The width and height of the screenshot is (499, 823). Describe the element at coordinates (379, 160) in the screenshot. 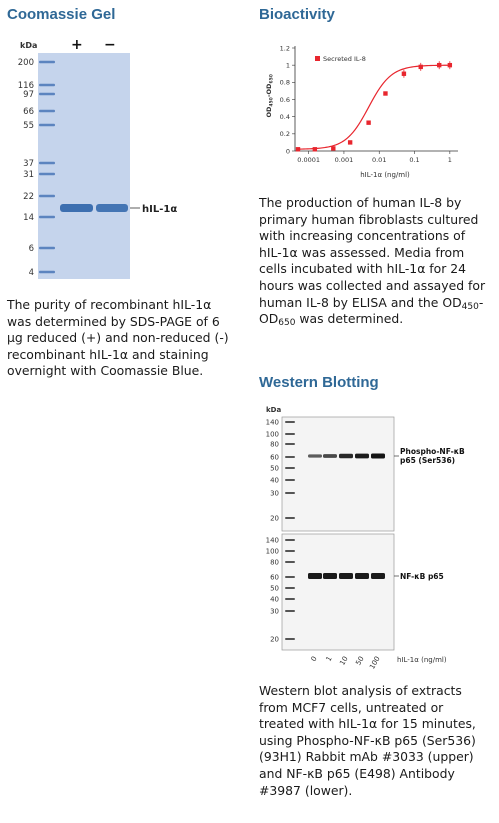

I see `chart-x-tick-label: 0.01` at that location.